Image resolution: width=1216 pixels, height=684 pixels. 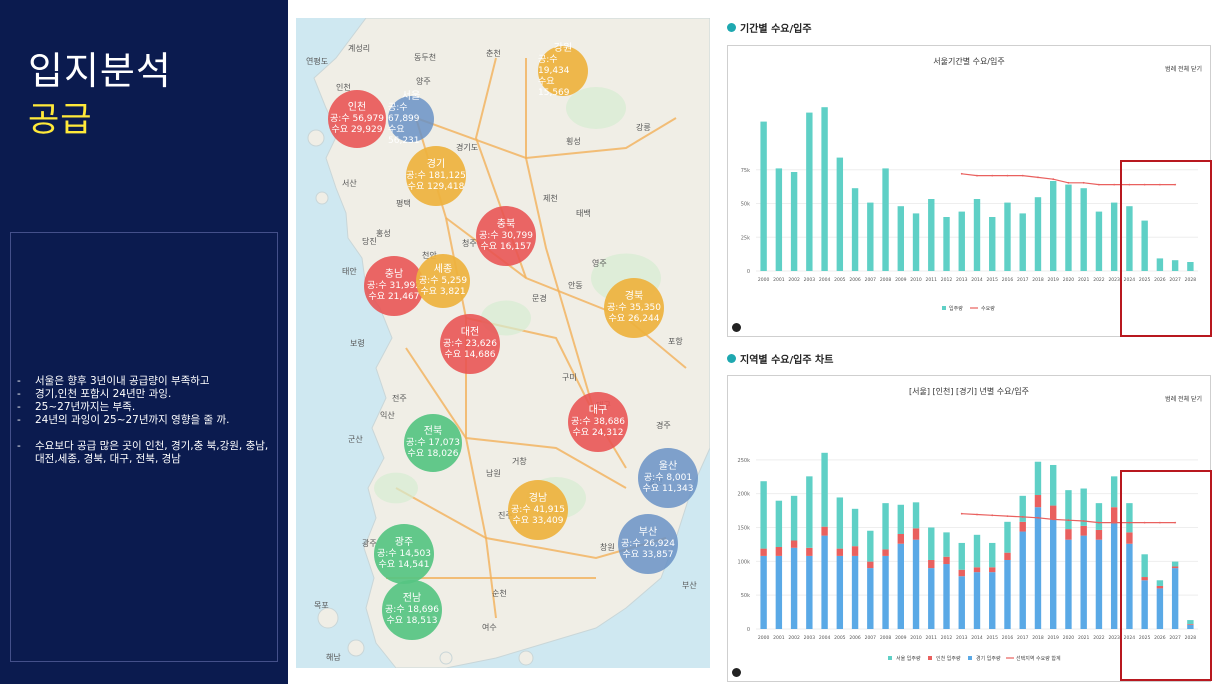 What do you see at coordinates (988, 658) in the screenshot?
I see `legend-label: 경기 입주량` at bounding box center [988, 658].